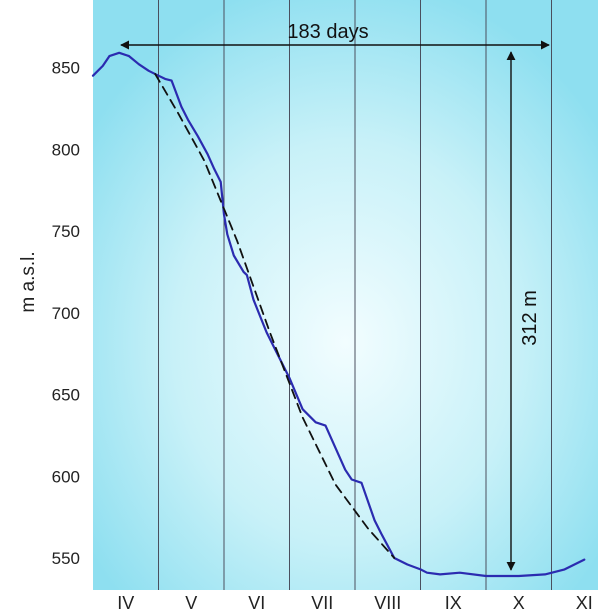  Describe the element at coordinates (66, 68) in the screenshot. I see `y-tick-label: 850` at that location.